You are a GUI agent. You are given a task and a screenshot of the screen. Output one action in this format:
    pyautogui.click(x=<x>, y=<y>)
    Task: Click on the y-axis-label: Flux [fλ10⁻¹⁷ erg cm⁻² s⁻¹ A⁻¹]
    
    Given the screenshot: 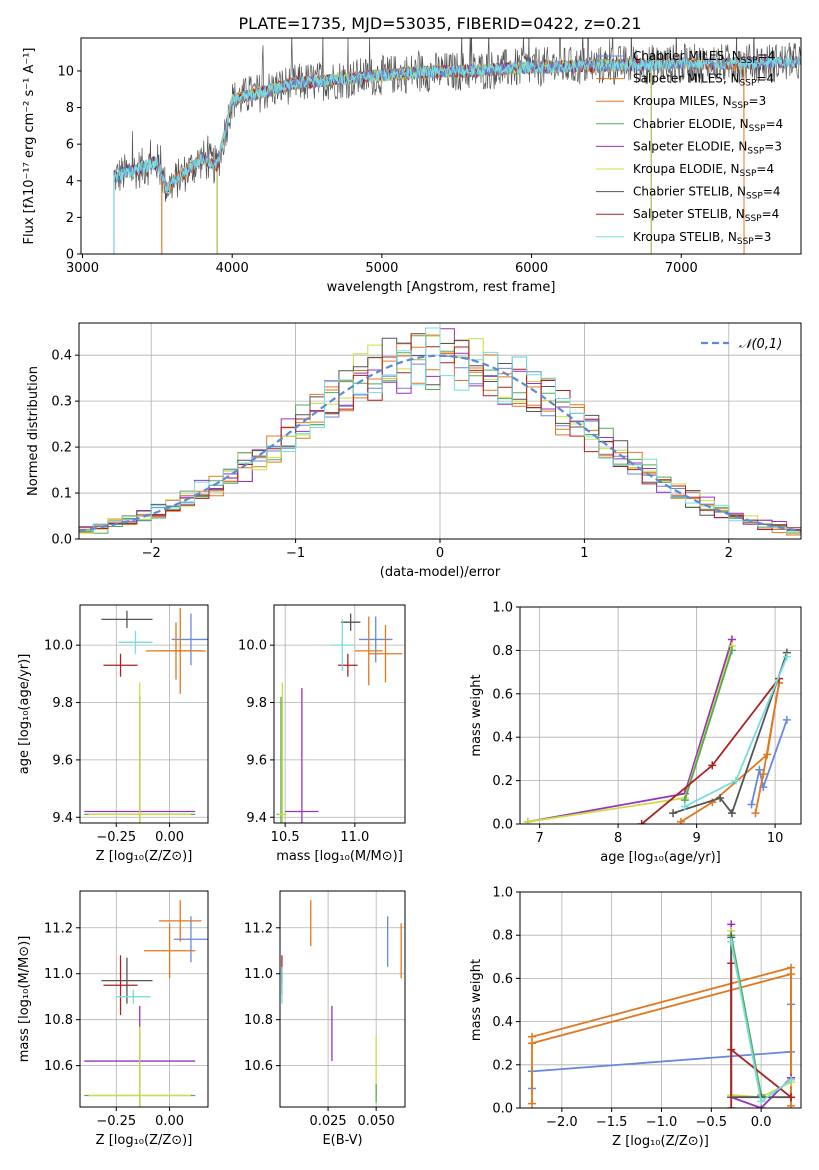 What is the action you would take?
    pyautogui.click(x=29, y=146)
    